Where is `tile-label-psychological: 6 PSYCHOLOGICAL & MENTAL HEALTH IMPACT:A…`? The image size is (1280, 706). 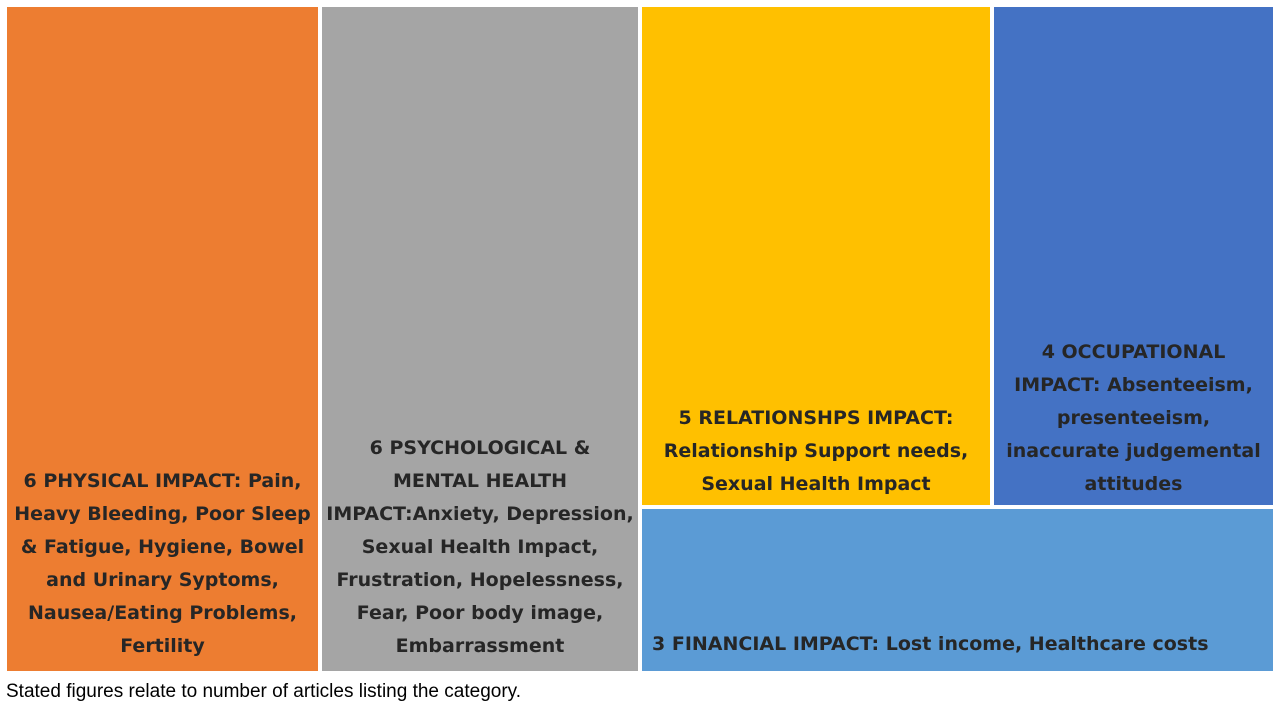 tile-label-psychological: 6 PSYCHOLOGICAL & MENTAL HEALTH IMPACT:A… is located at coordinates (480, 547).